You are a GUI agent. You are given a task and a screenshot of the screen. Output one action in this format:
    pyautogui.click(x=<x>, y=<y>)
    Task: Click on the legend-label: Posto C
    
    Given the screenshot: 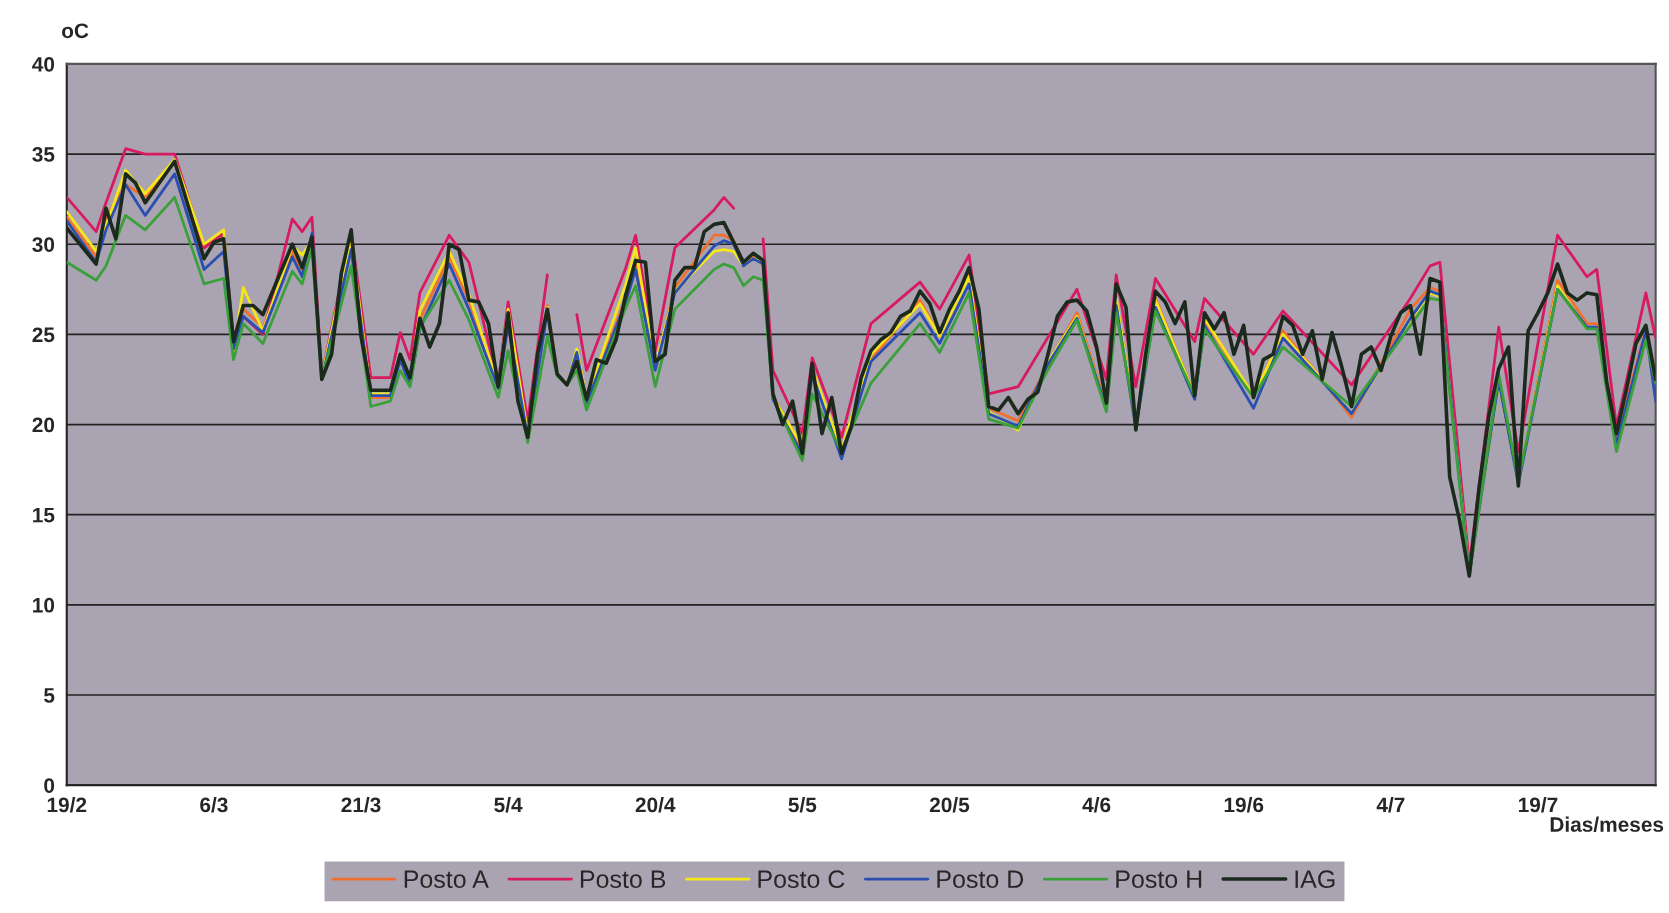 What is the action you would take?
    pyautogui.click(x=801, y=879)
    